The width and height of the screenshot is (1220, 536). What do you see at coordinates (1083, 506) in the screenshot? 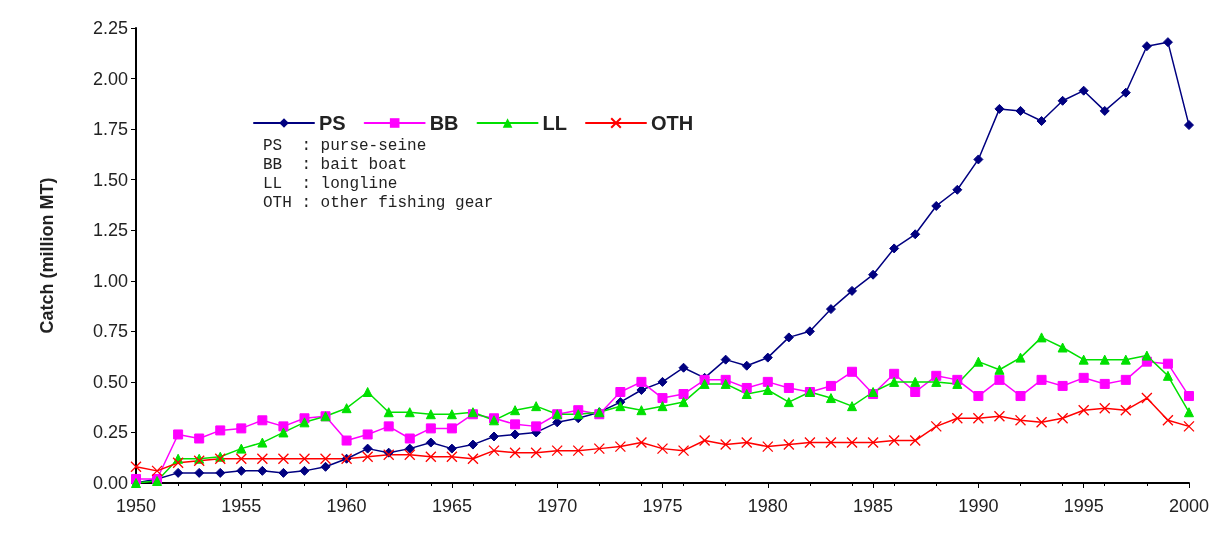
I see `x-tick-label: 1995` at bounding box center [1083, 506].